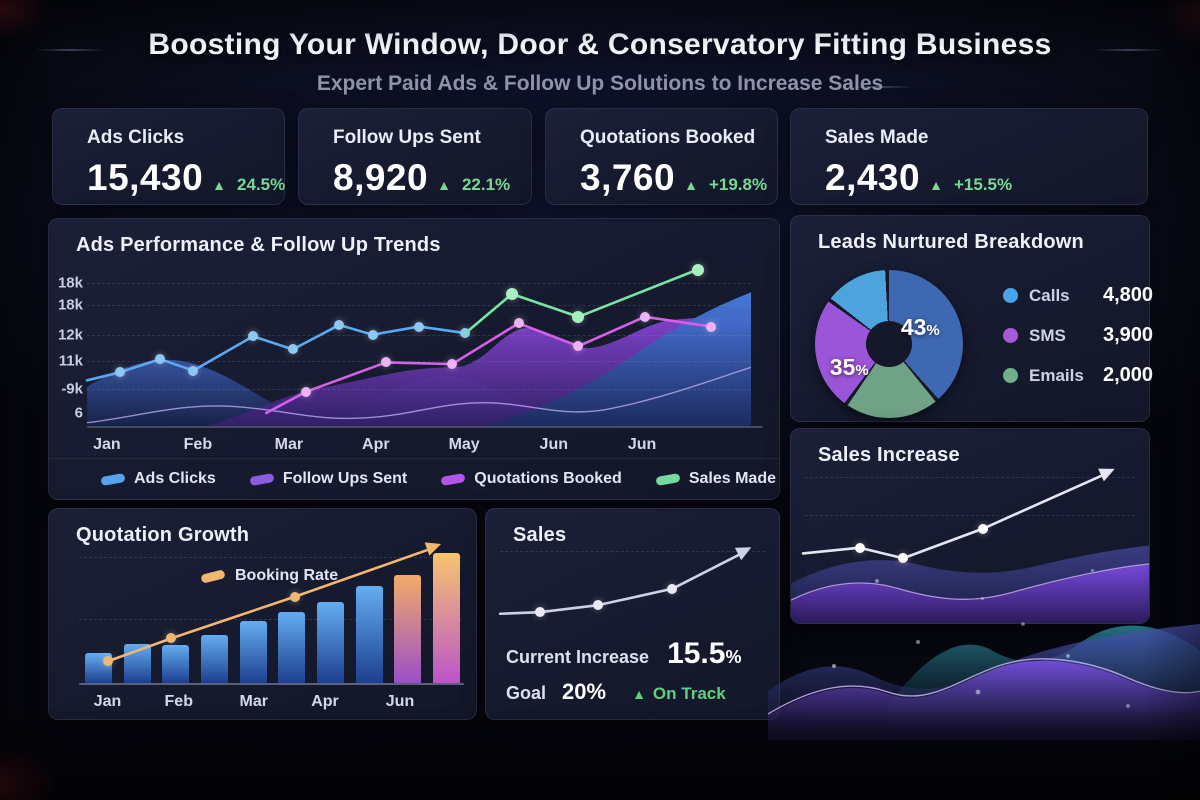  I want to click on y-axis-tick: -9k, so click(72, 388).